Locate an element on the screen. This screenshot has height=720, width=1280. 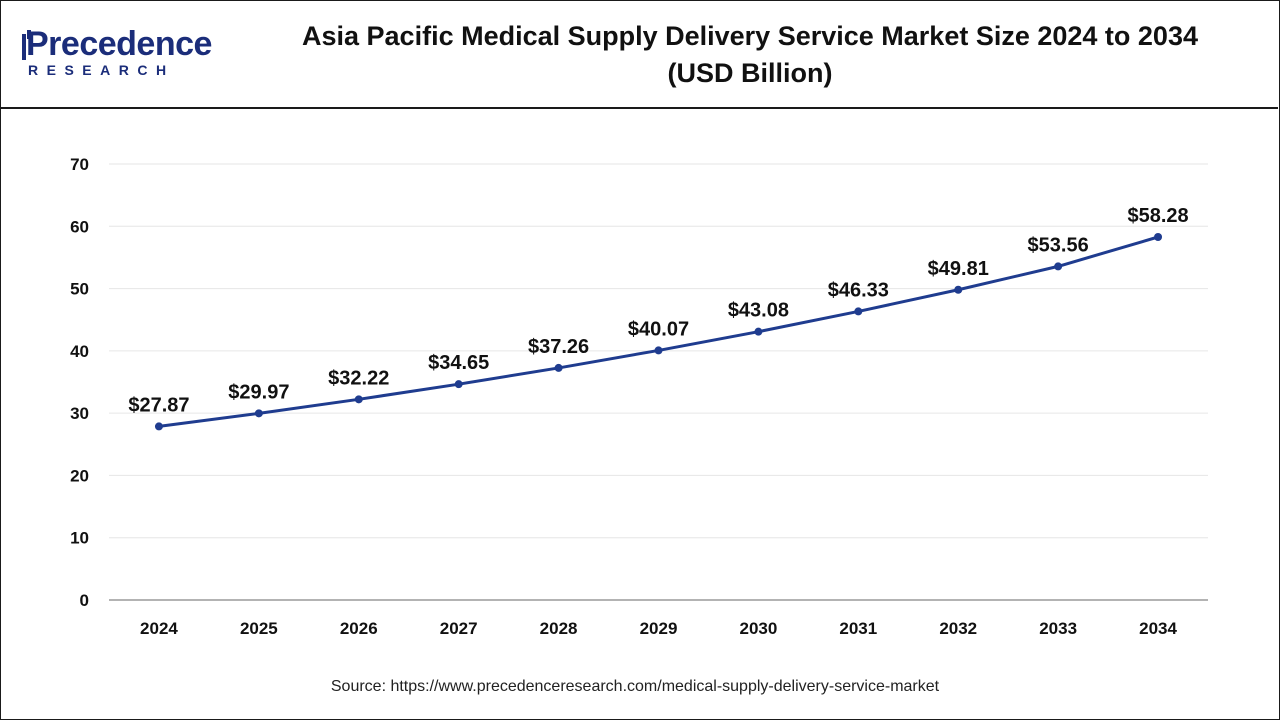
x-tick-label: 2028 is located at coordinates (559, 628).